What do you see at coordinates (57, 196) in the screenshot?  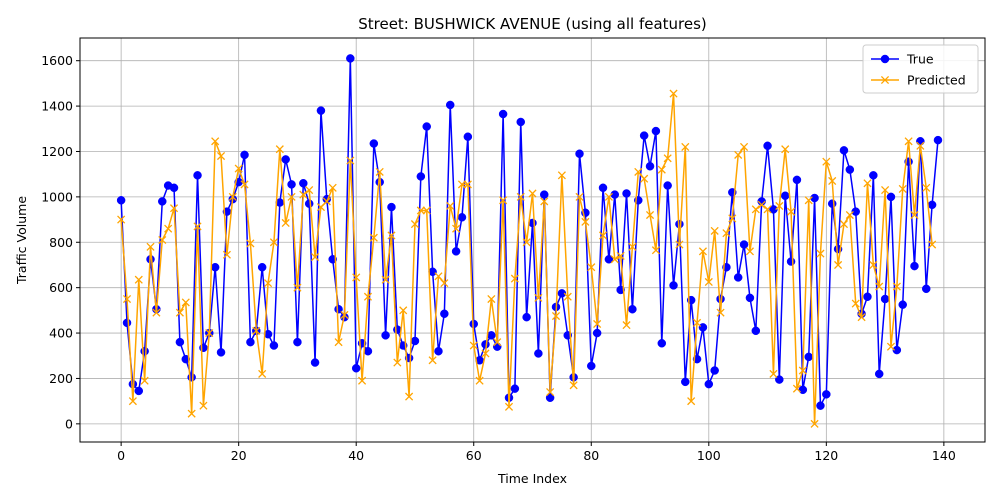 I see `y-tick-label: 1000` at bounding box center [57, 196].